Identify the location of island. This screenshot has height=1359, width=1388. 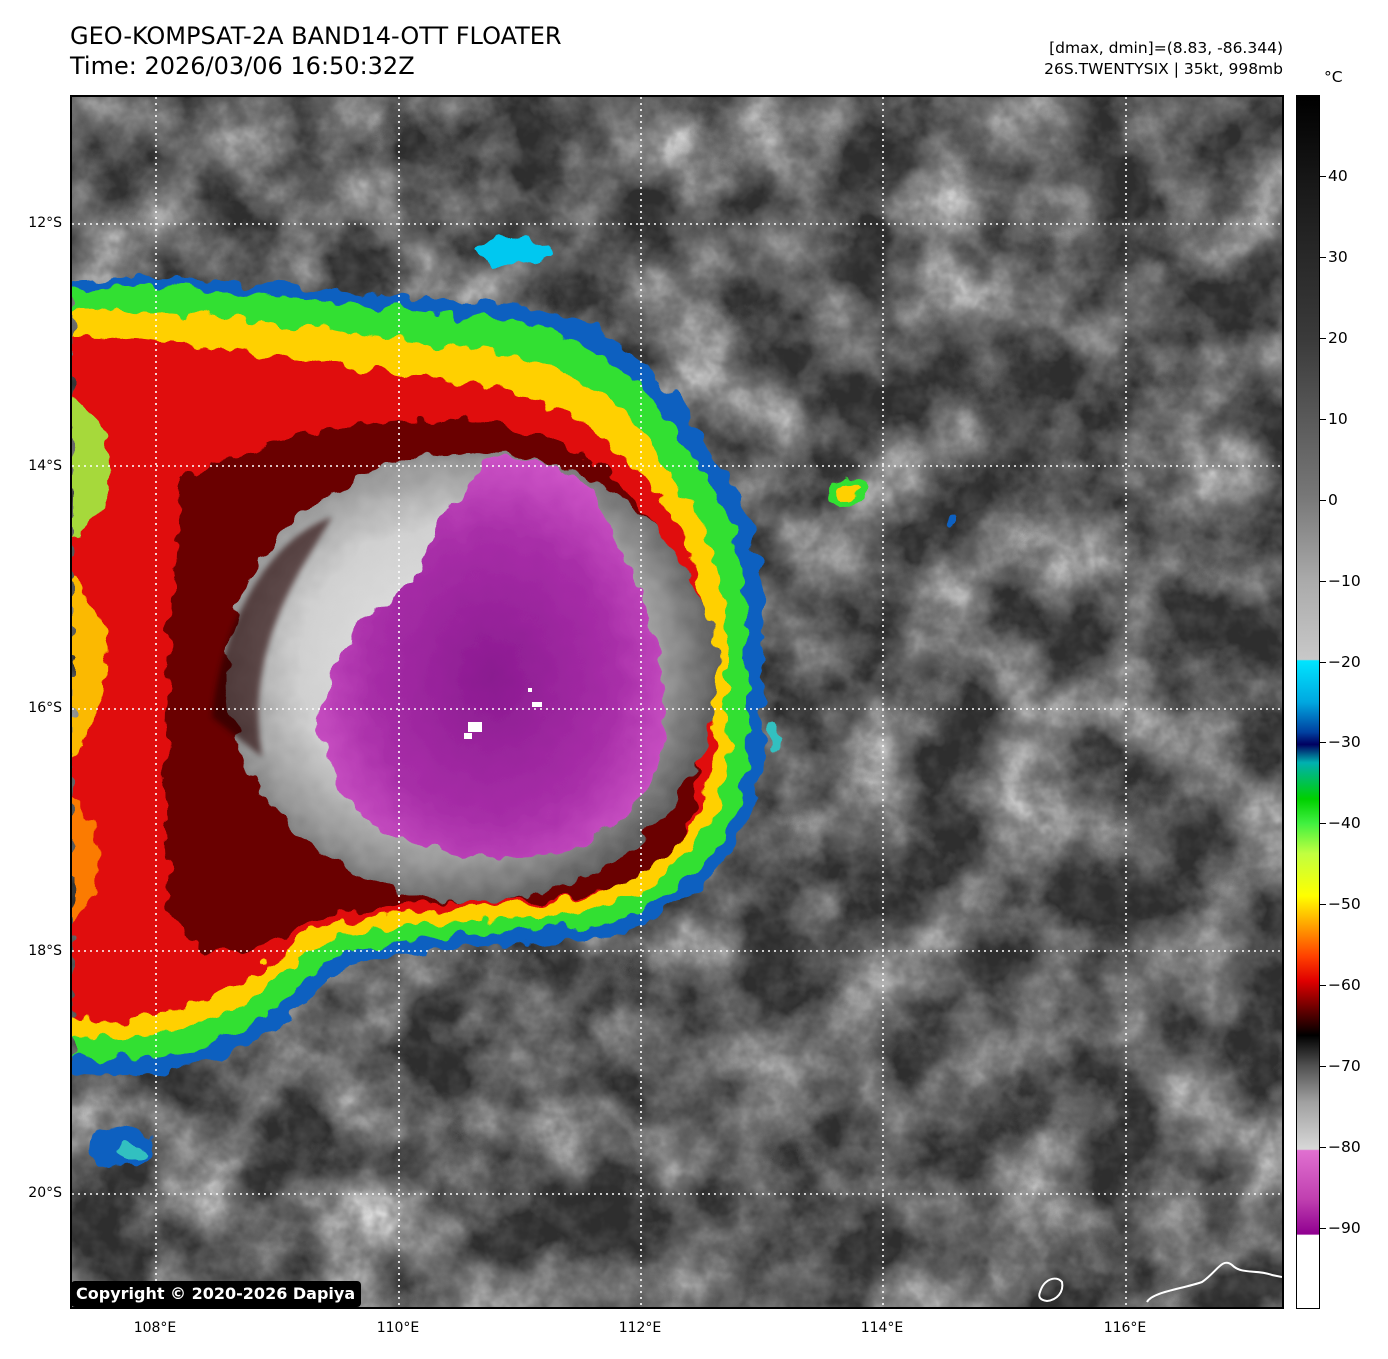
(1051, 1290).